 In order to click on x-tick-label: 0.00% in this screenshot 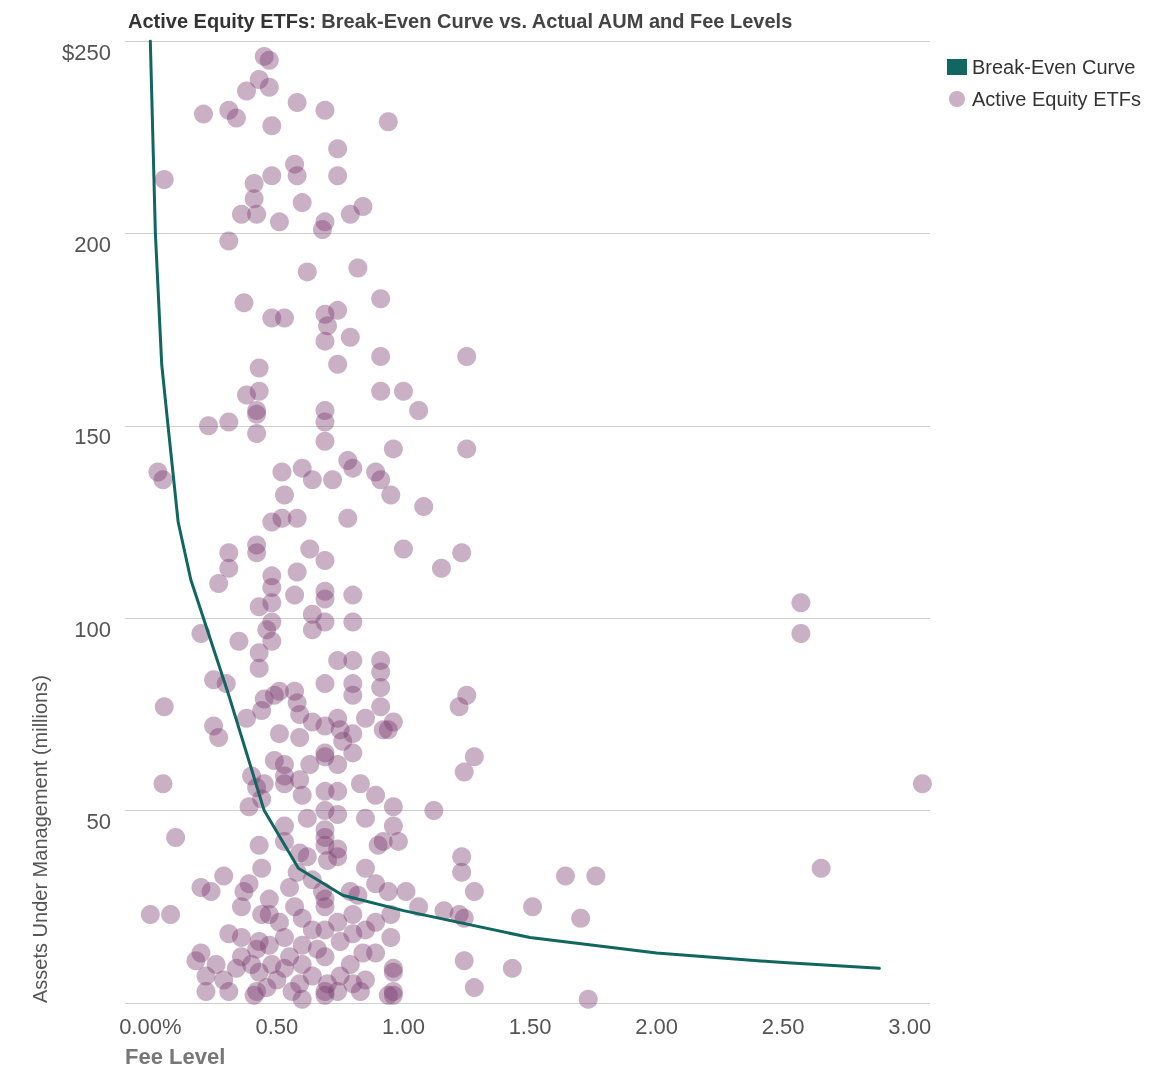, I will do `click(150, 1026)`.